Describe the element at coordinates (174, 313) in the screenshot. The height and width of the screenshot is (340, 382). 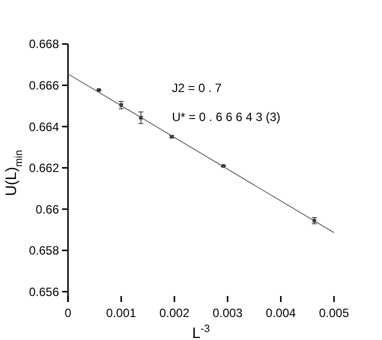
I see `x-tick-label: 0.002` at that location.